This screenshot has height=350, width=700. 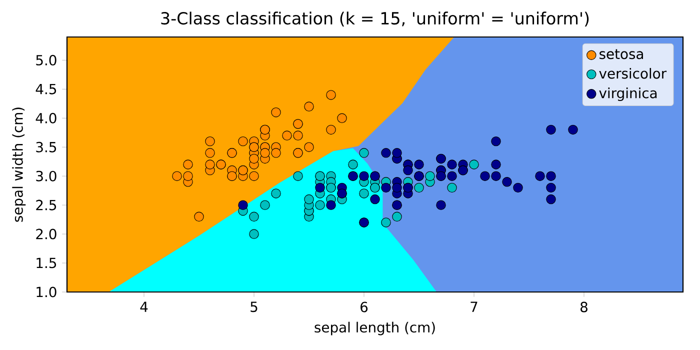 What do you see at coordinates (46, 205) in the screenshot?
I see `y-tick-label: 2.5` at bounding box center [46, 205].